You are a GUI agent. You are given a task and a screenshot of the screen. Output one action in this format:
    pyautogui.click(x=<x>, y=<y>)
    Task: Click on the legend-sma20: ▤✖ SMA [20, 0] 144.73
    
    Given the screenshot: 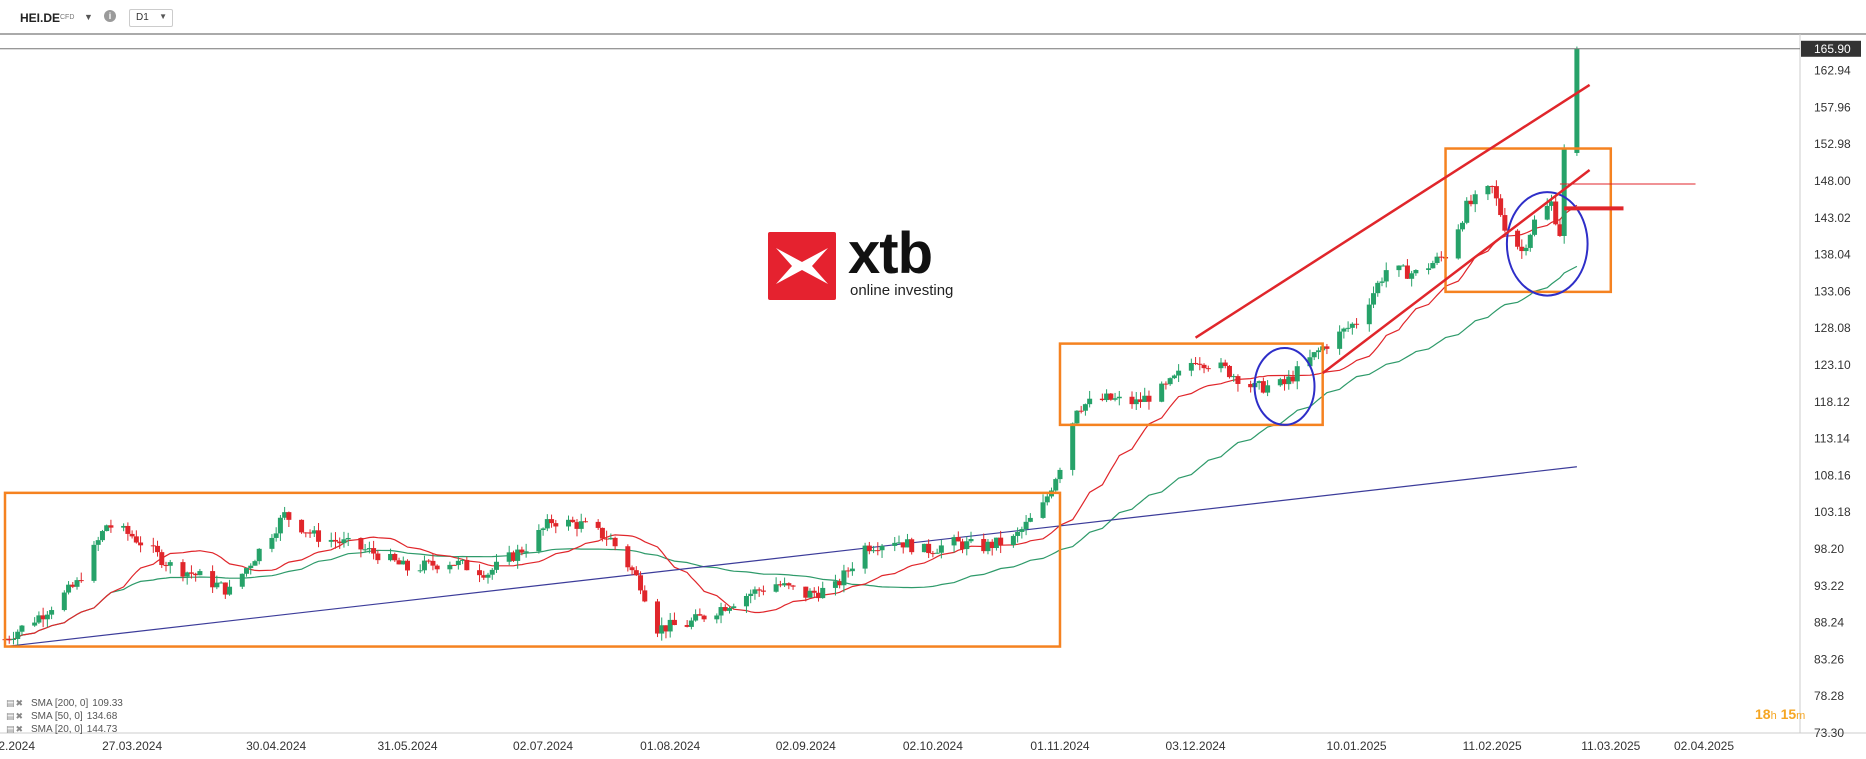 What is the action you would take?
    pyautogui.click(x=64, y=729)
    